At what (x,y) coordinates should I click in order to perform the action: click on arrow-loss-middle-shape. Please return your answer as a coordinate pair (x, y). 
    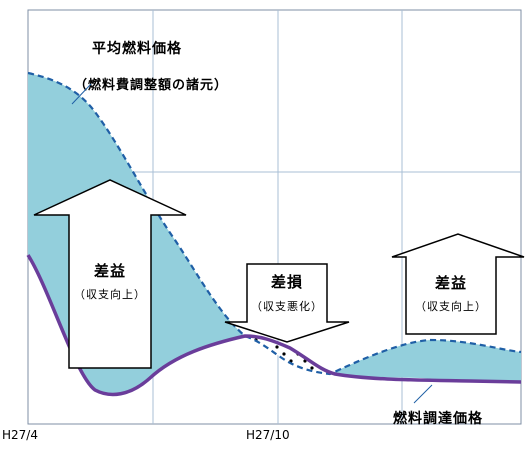
    Looking at the image, I should click on (287, 303).